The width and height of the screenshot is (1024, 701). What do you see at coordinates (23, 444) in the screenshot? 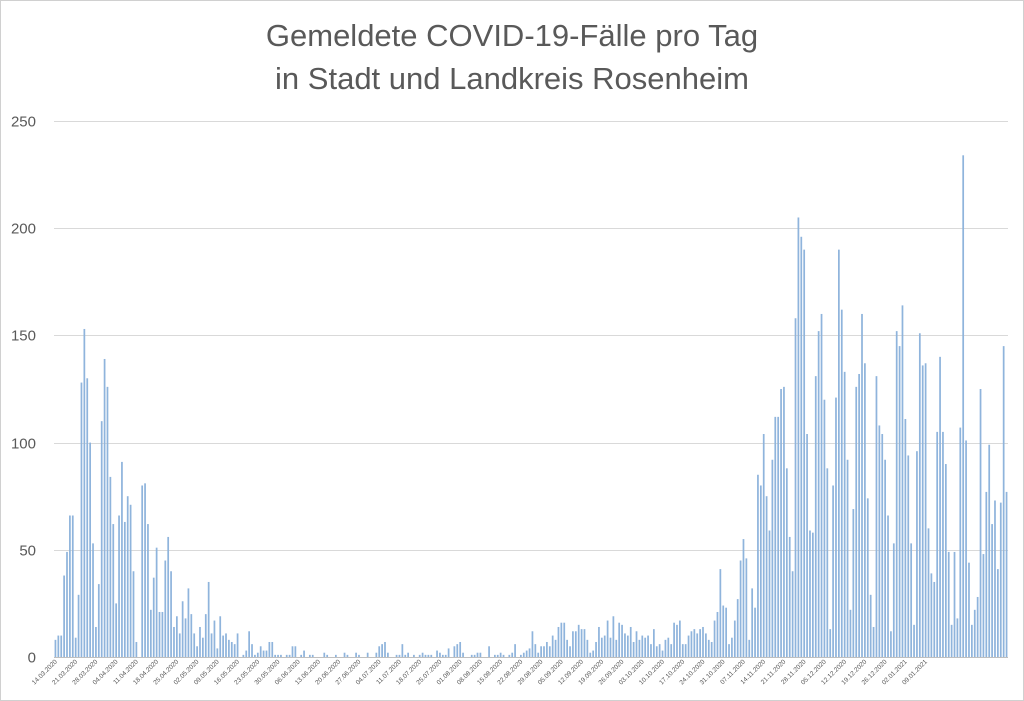
I see `y-tick-label: 100` at bounding box center [23, 444].